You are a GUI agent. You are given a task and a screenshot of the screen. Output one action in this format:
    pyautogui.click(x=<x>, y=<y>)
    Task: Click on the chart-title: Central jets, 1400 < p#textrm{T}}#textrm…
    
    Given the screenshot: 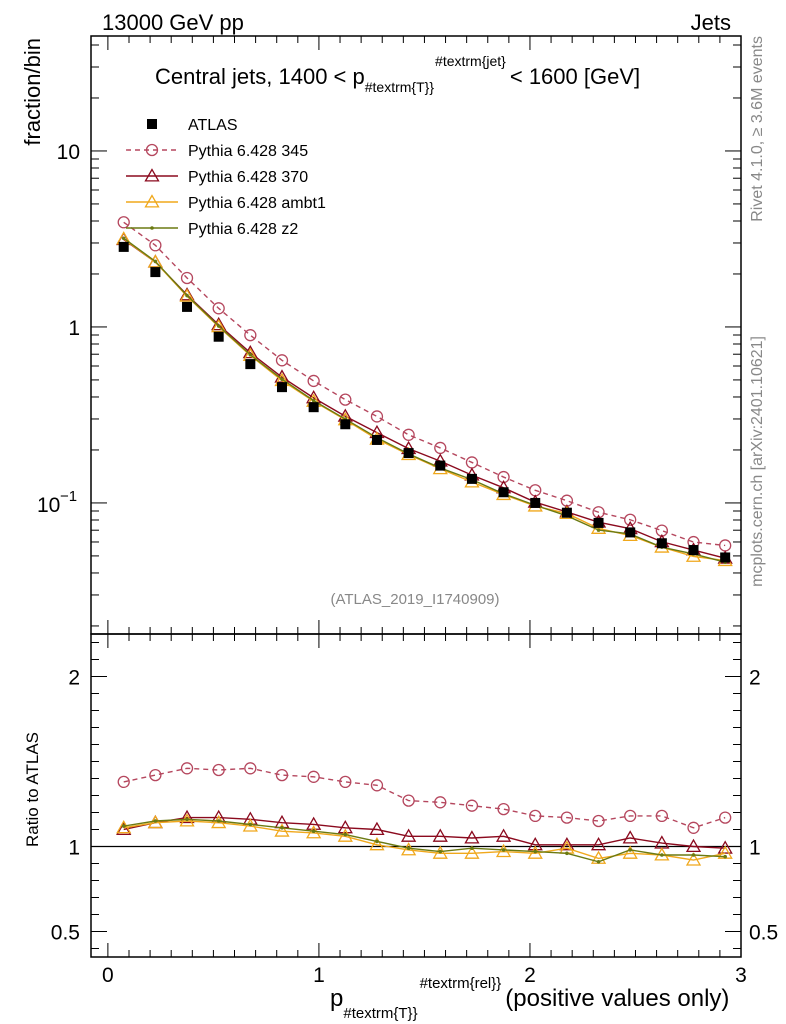 What is the action you would take?
    pyautogui.click(x=397, y=74)
    